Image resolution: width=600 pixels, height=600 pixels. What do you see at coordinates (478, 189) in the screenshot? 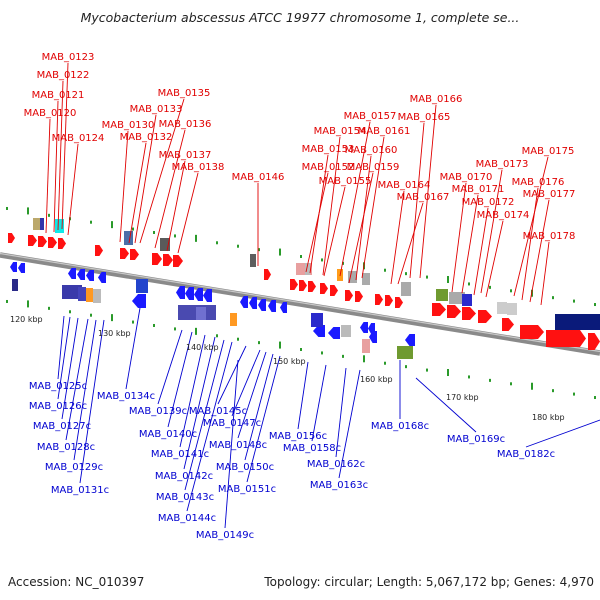
I see `forward-gene-label: MAB_0171` at bounding box center [478, 189].